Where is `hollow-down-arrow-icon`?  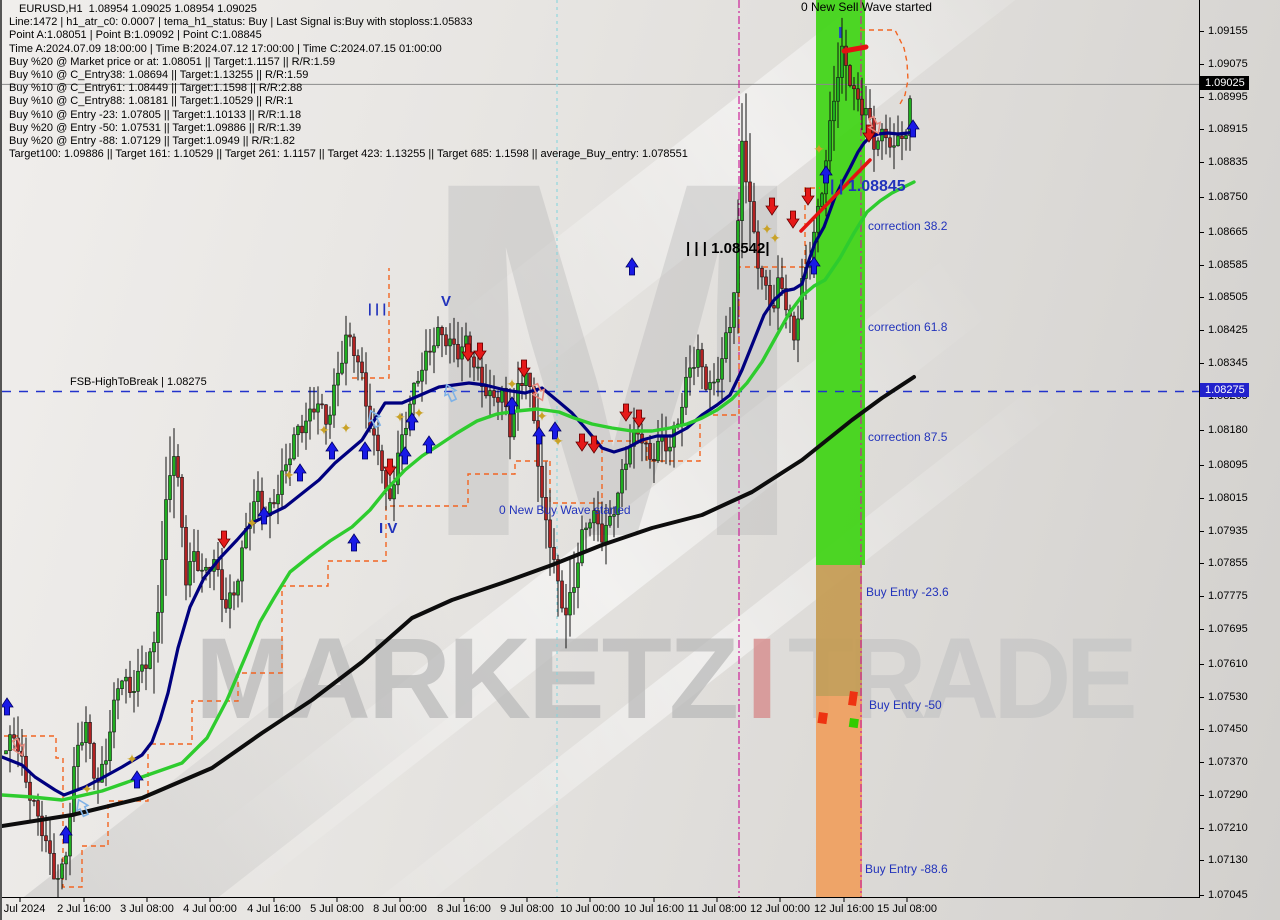
hollow-down-arrow-icon is located at coordinates (538, 392).